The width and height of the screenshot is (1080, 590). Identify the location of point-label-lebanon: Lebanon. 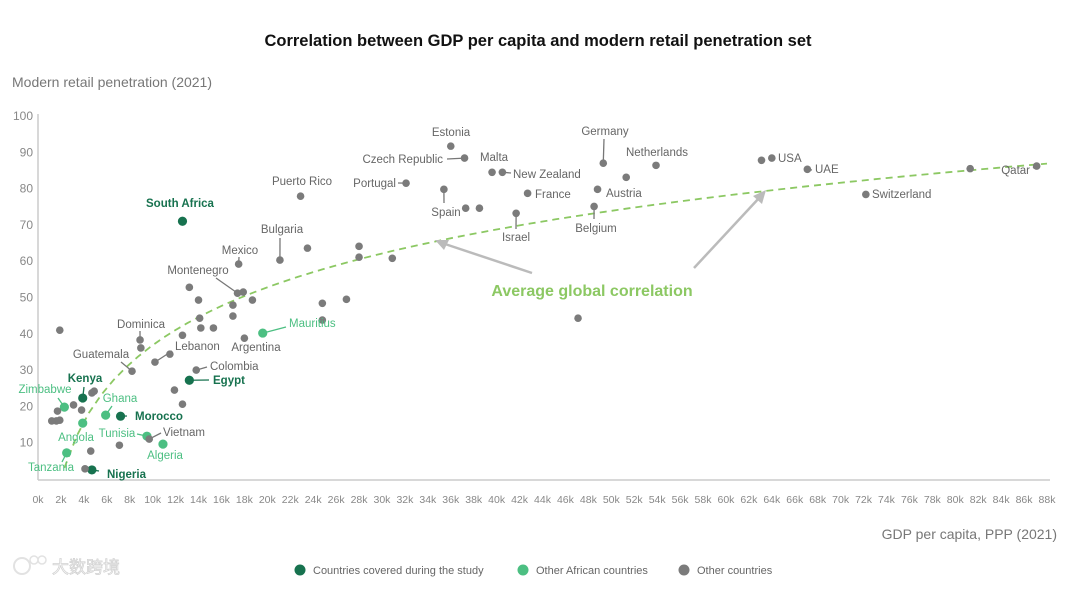
(197, 347).